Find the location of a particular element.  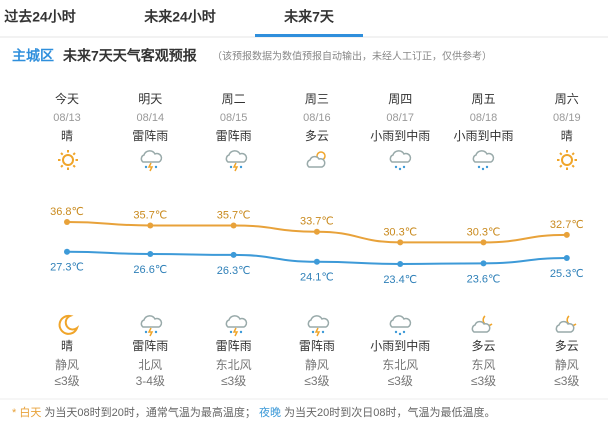

temperature-label: 24.1℃ is located at coordinates (317, 278).